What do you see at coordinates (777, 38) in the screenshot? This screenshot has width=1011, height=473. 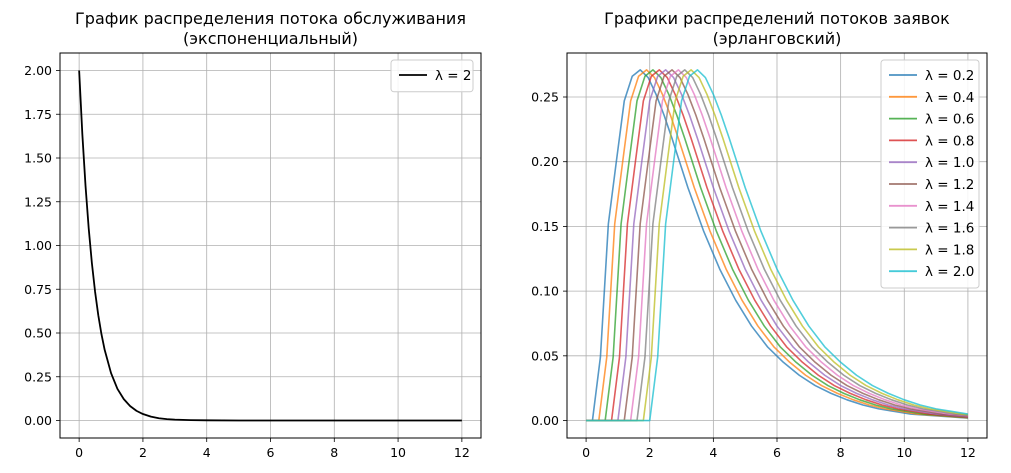 I see `chart-title-line: (эрланговский)` at bounding box center [777, 38].